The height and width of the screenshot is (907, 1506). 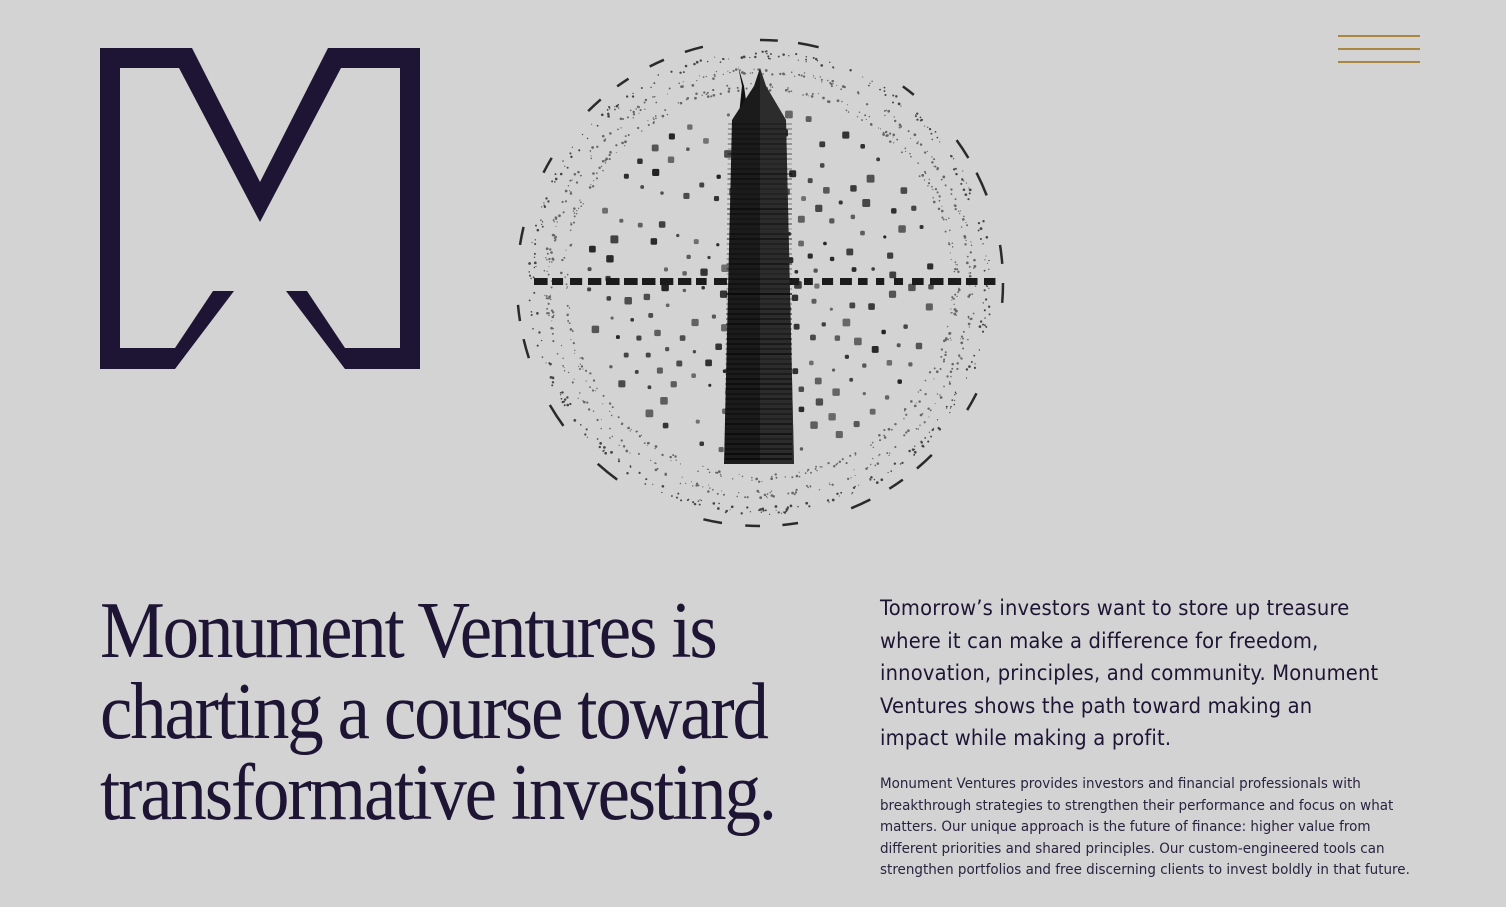 I want to click on hamburger-menu-icon, so click(x=1379, y=50).